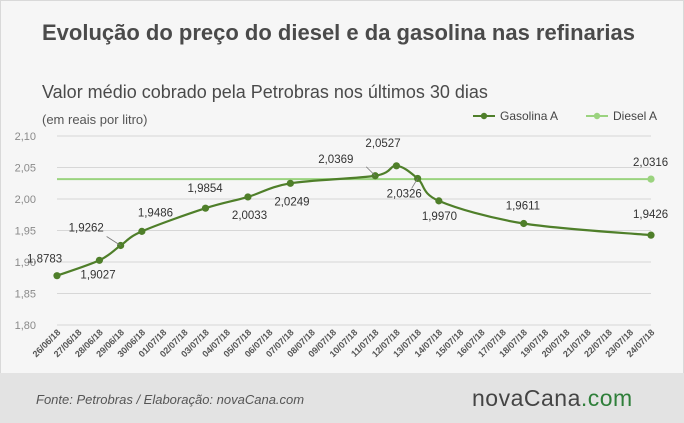 Image resolution: width=684 pixels, height=423 pixels. I want to click on legend-marker-gasolina, so click(484, 116).